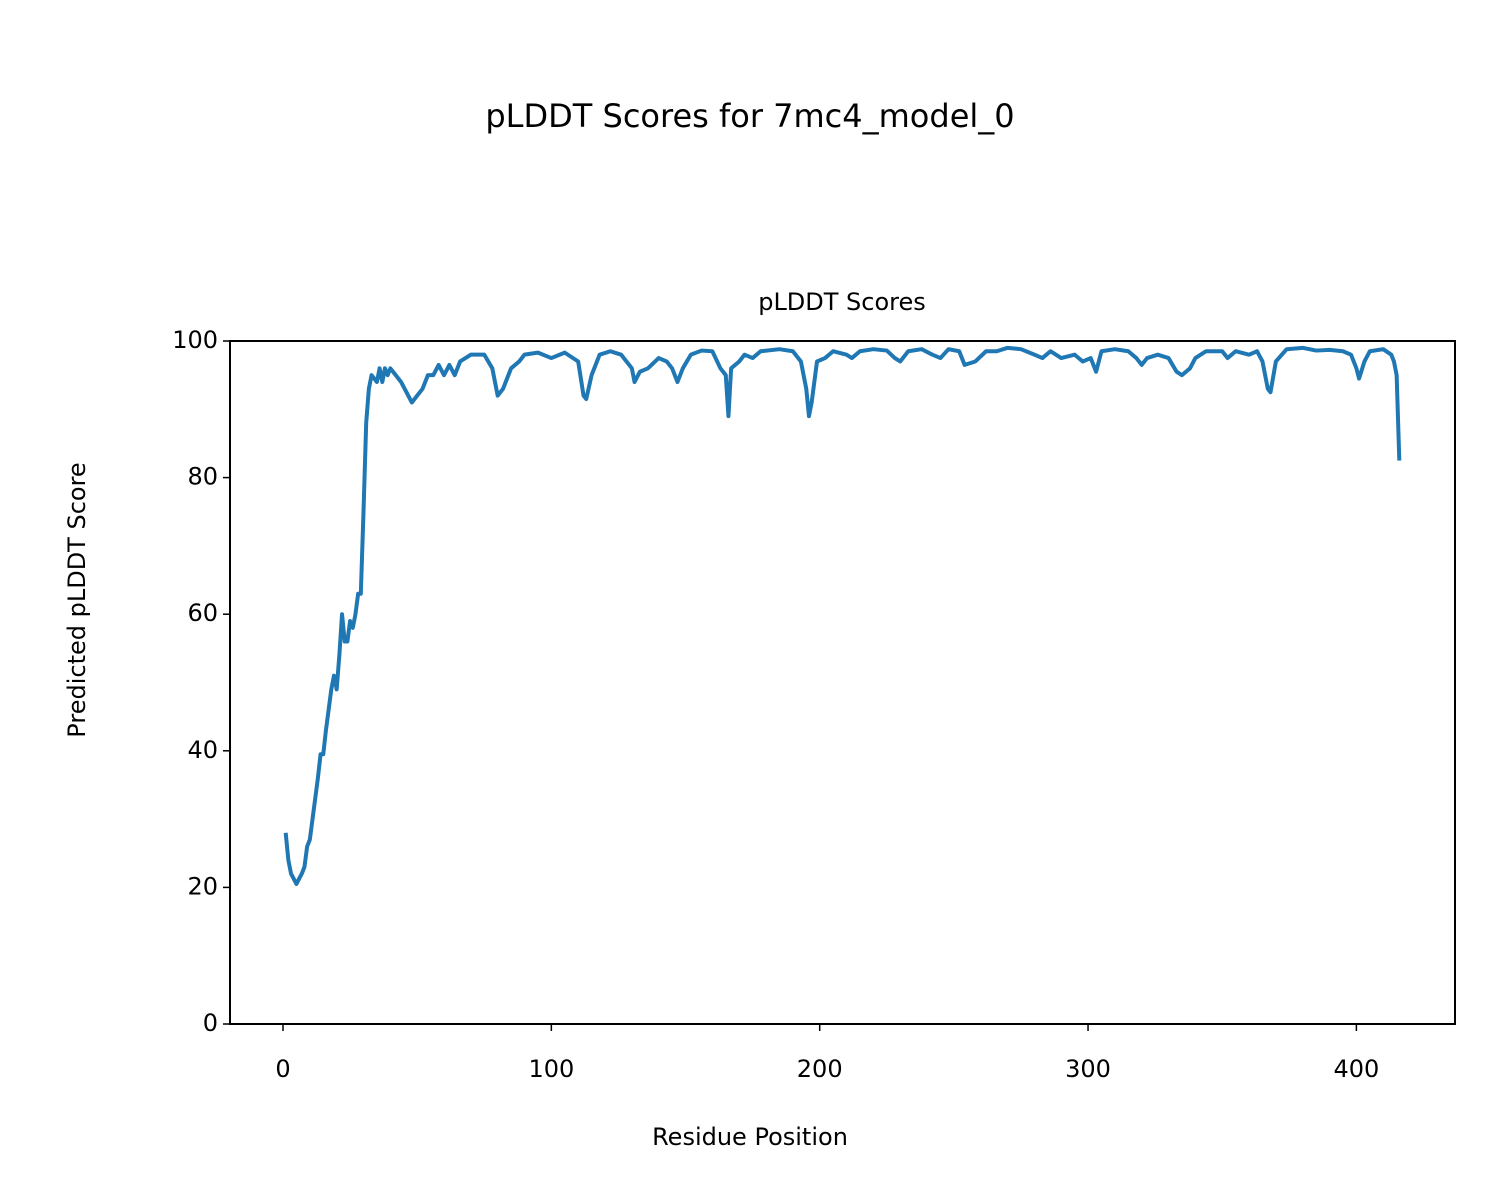  What do you see at coordinates (202, 477) in the screenshot?
I see `y-tick-label: 80` at bounding box center [202, 477].